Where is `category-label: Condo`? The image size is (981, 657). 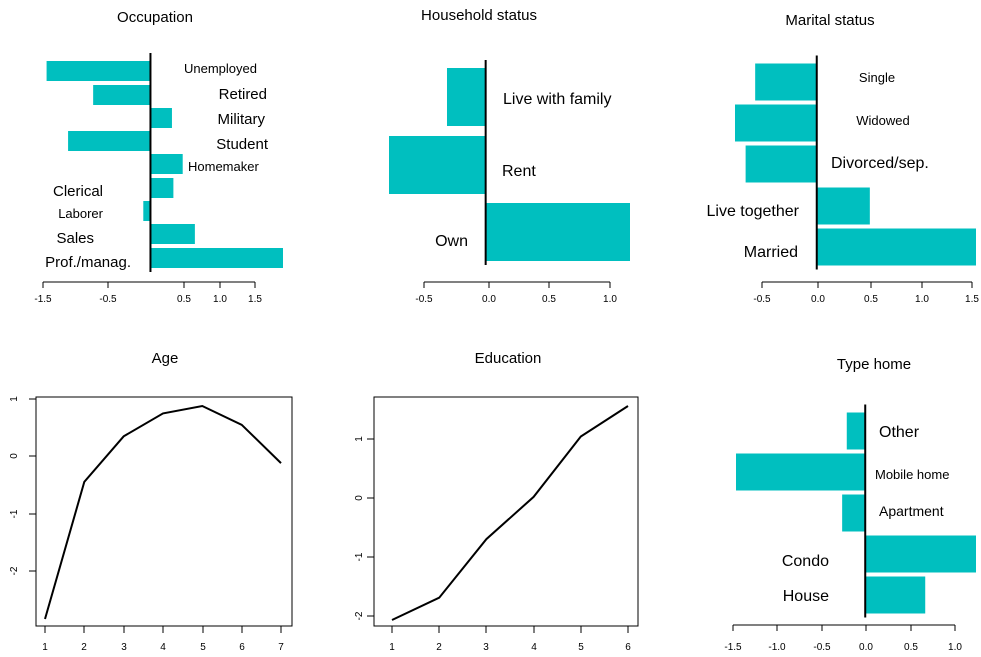 category-label: Condo is located at coordinates (805, 561).